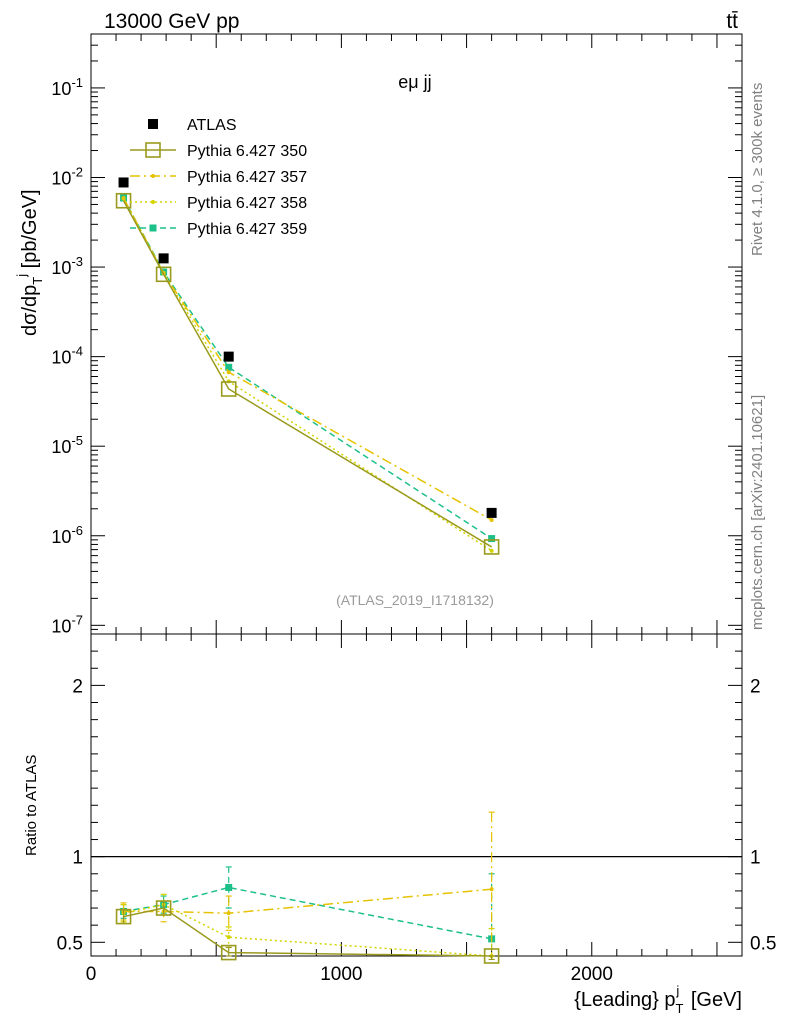 This screenshot has height=1024, width=786. Describe the element at coordinates (755, 858) in the screenshot. I see `ratio-tick-label-right: 1` at that location.